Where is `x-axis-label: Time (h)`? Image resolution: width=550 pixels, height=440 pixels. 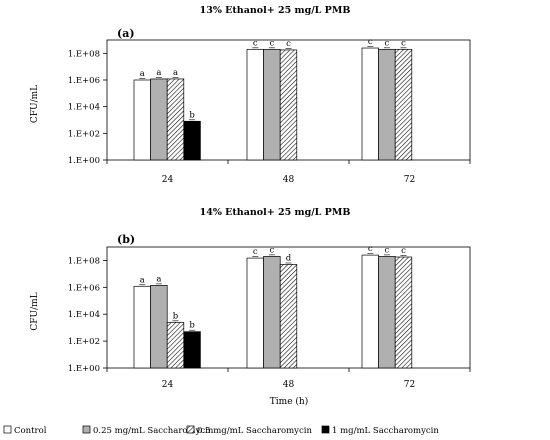
x-axis-label: Time (h) is located at coordinates (289, 401).